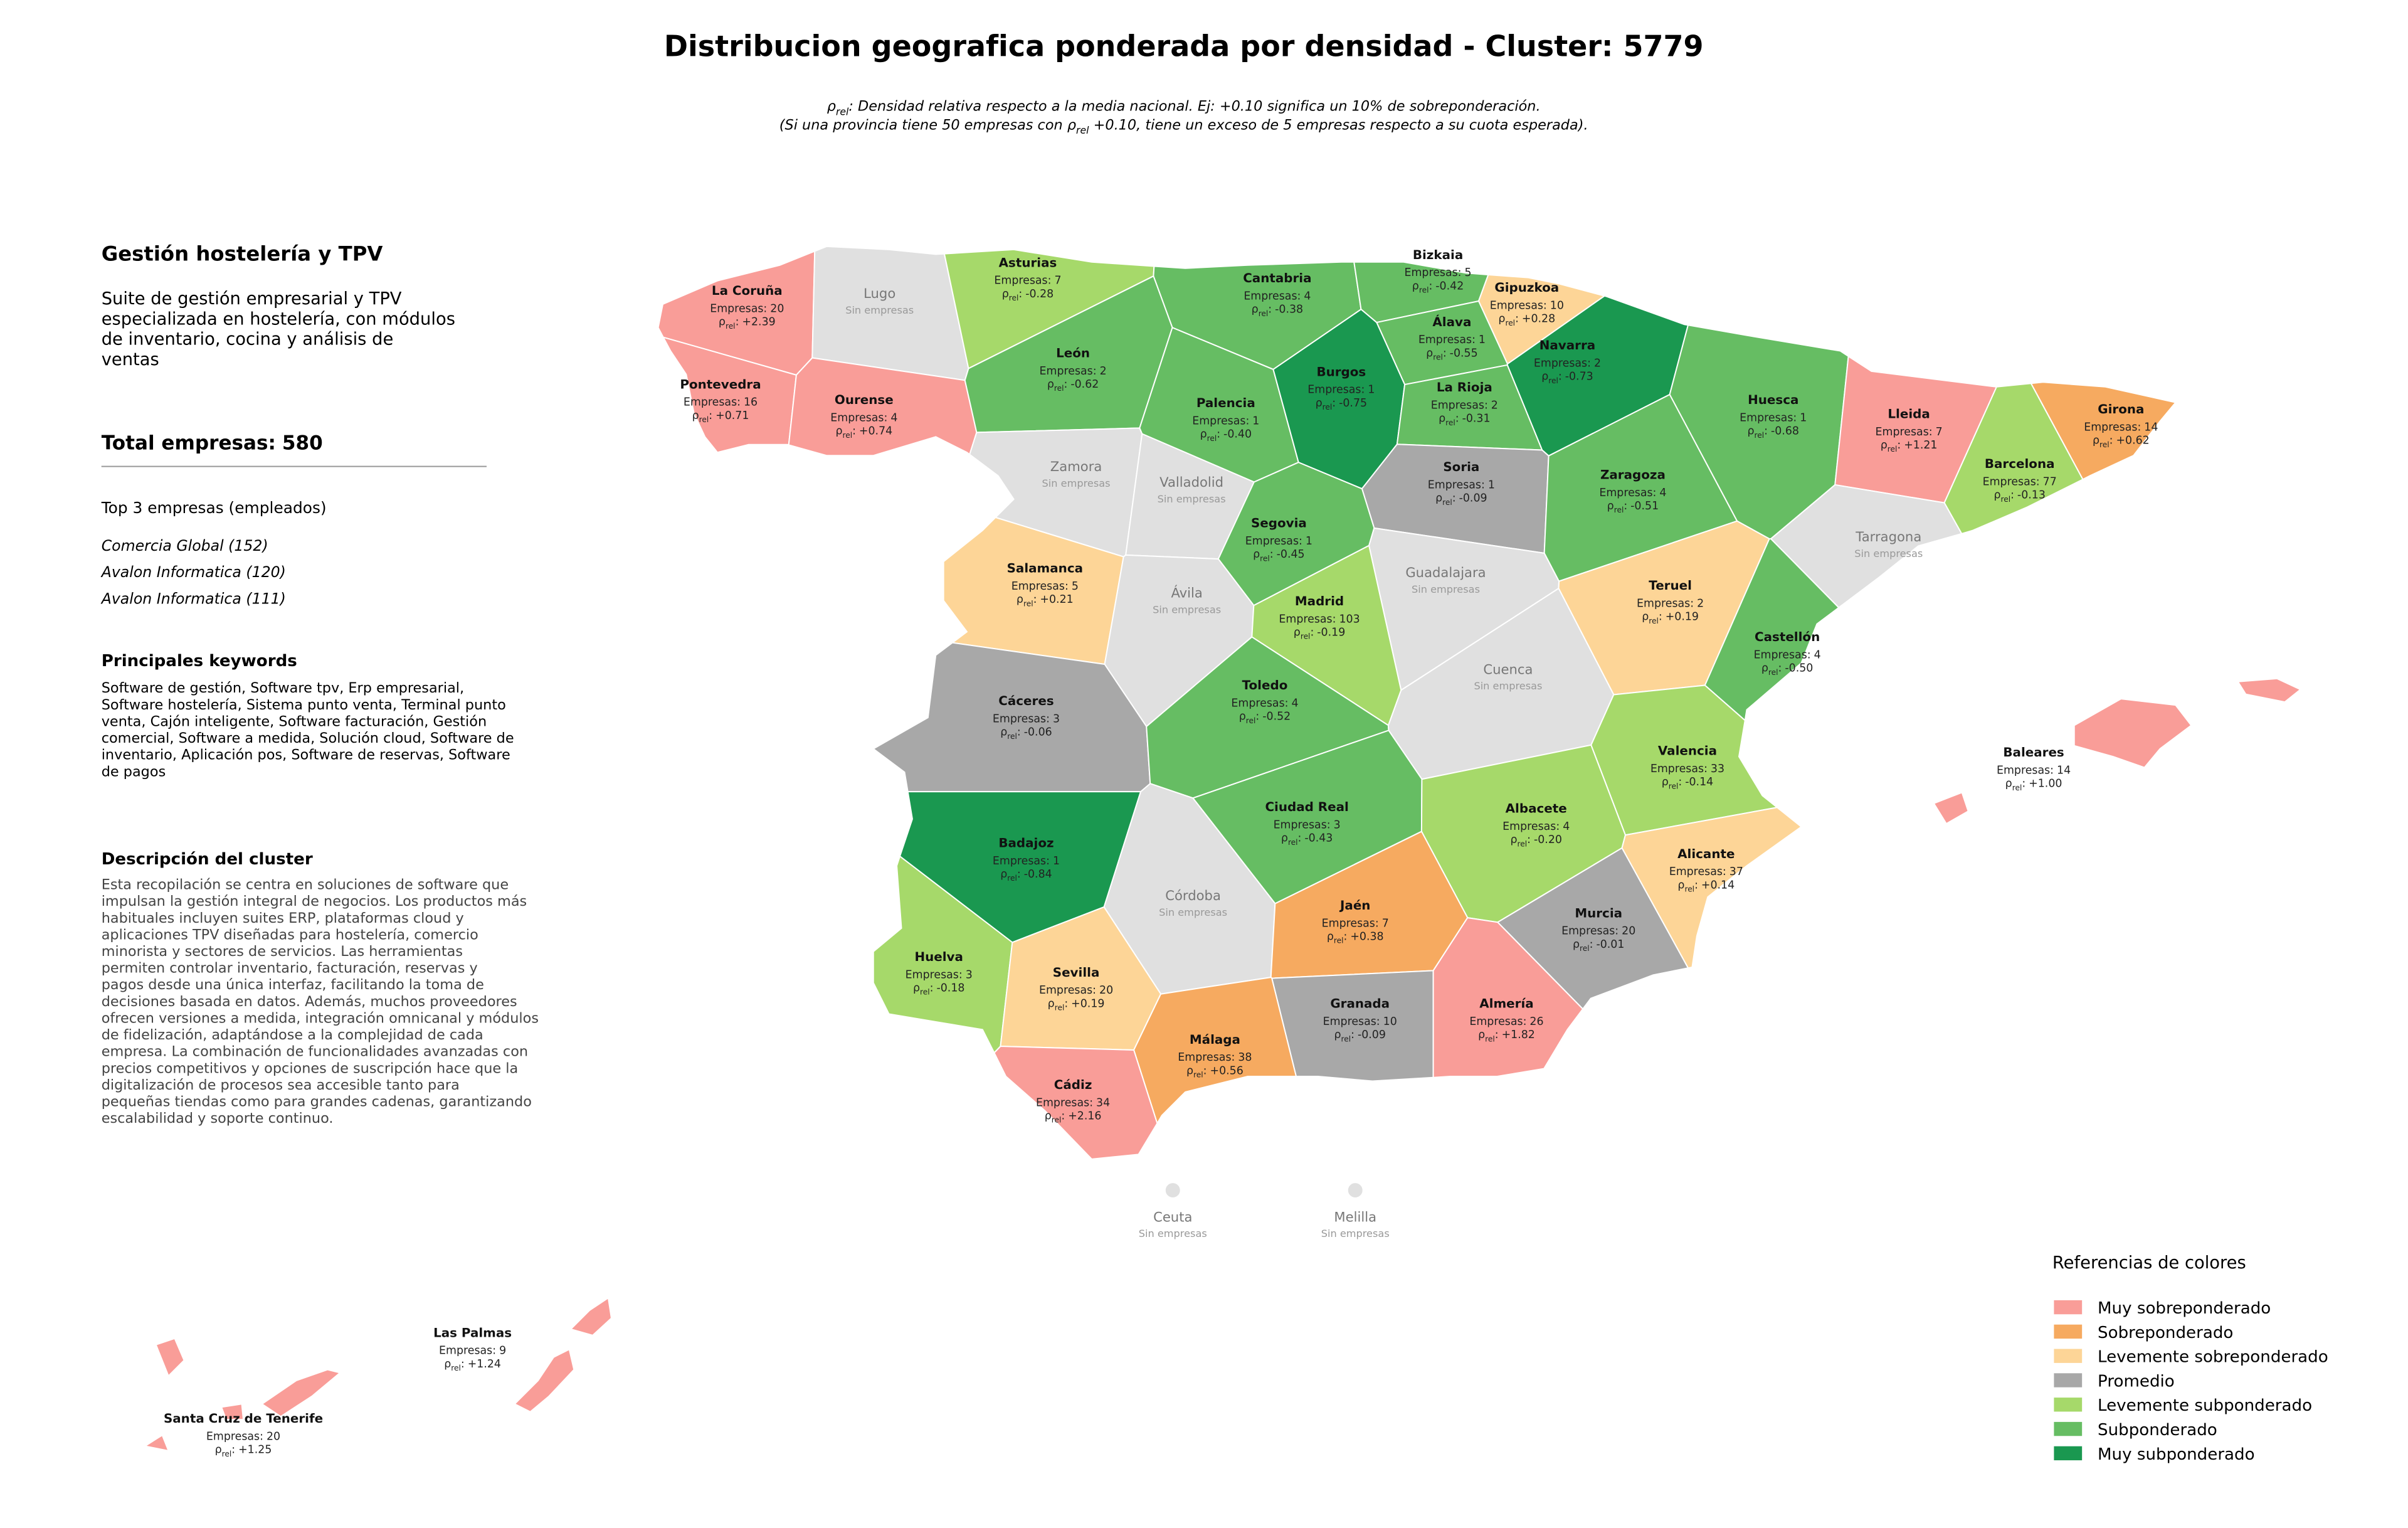 This screenshot has height=1528, width=2408. Describe the element at coordinates (1353, 403) in the screenshot. I see `rho-value: -0.75` at that location.